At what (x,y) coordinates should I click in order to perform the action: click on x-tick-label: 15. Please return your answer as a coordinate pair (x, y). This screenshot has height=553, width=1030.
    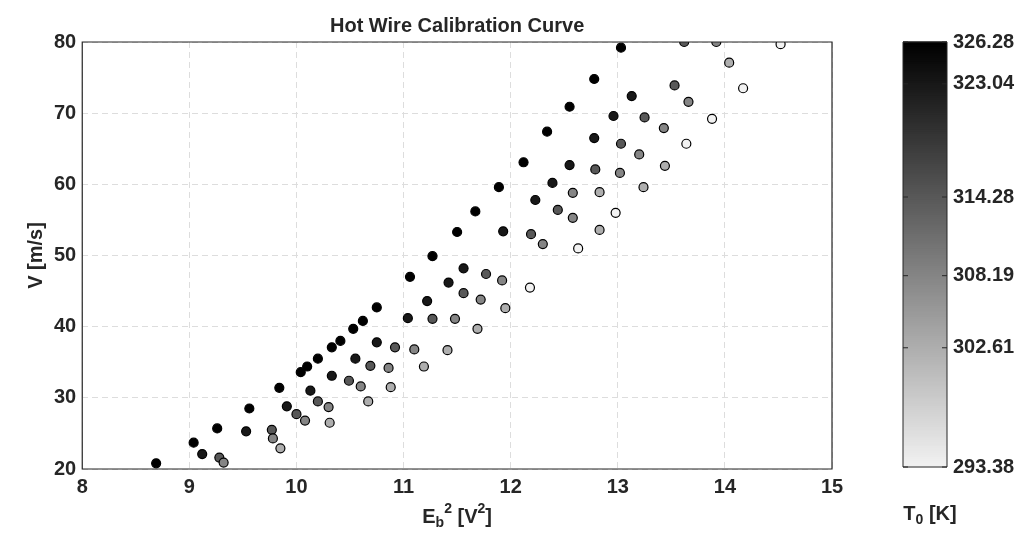
    Looking at the image, I should click on (832, 485).